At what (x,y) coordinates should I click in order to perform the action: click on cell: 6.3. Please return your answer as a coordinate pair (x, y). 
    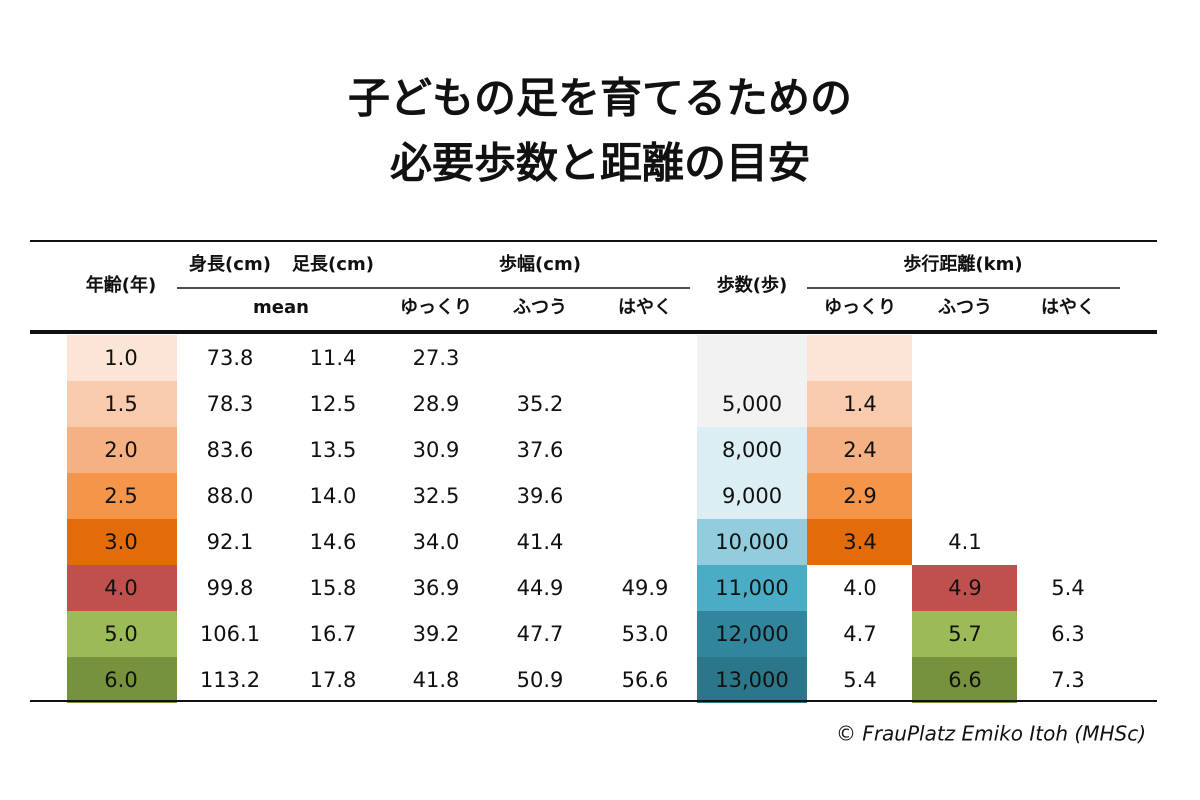
    Looking at the image, I should click on (1067, 634).